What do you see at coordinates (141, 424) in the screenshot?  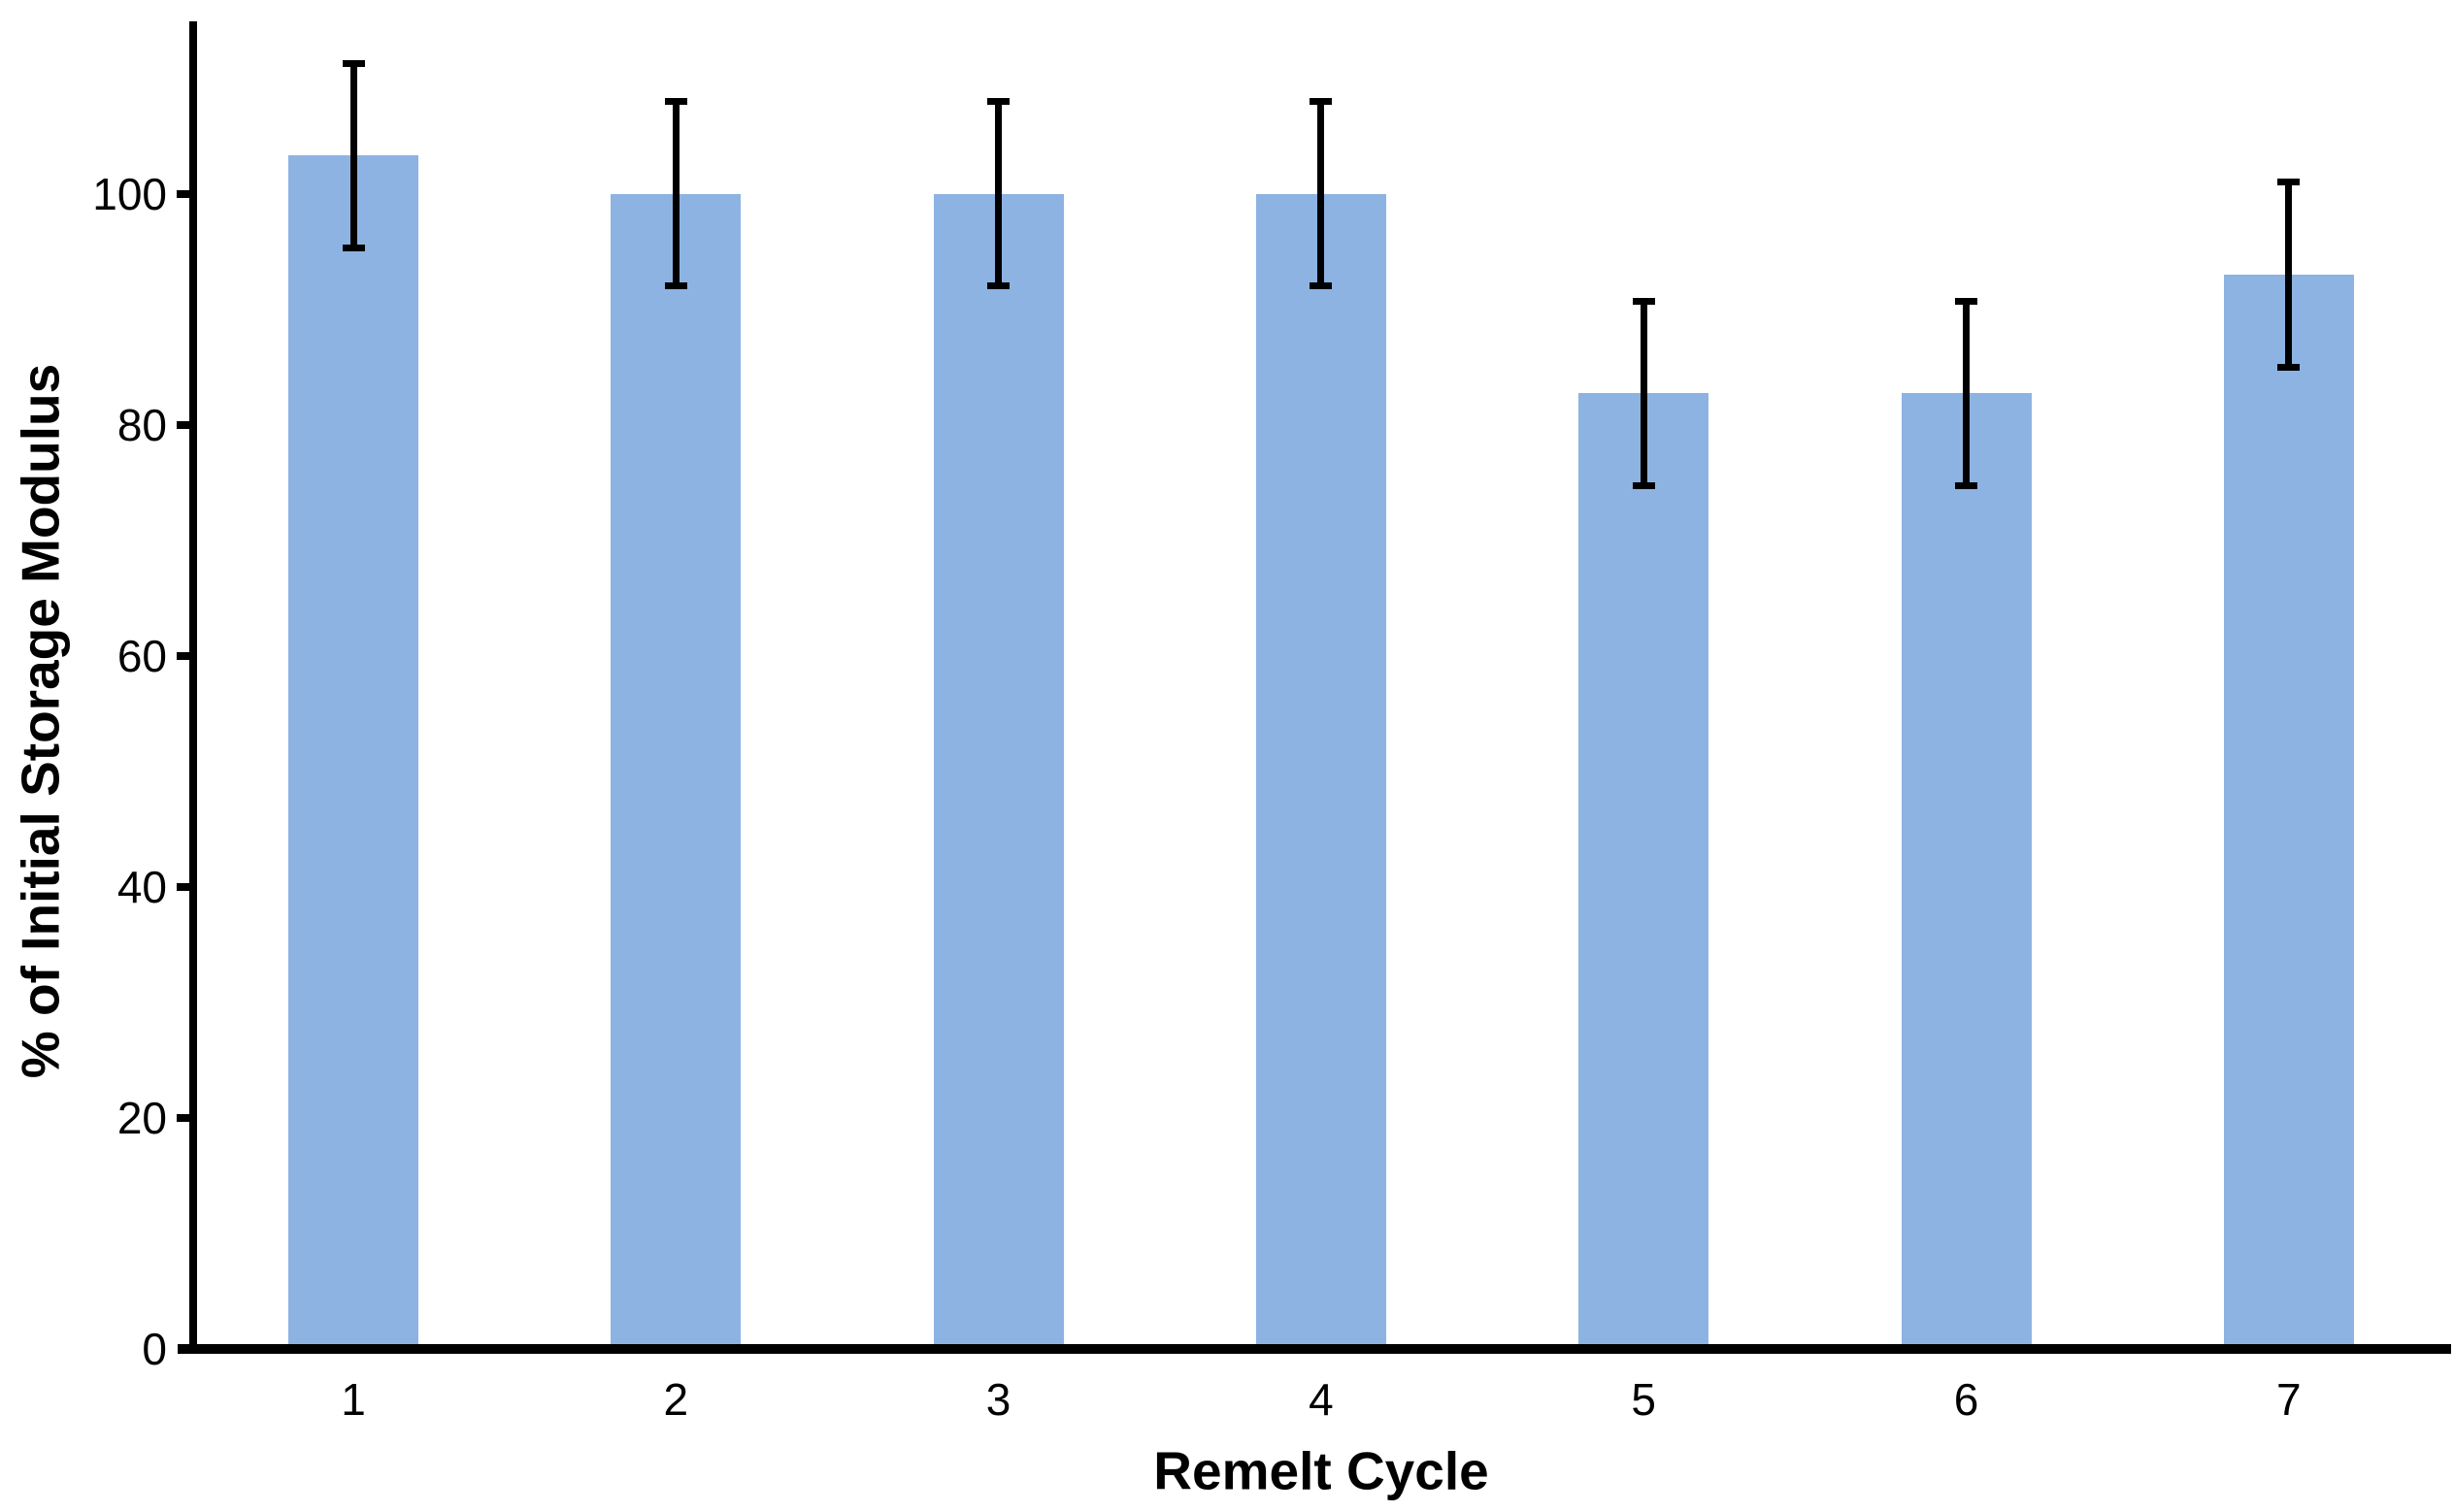 I see `y-tick-label: 80` at bounding box center [141, 424].